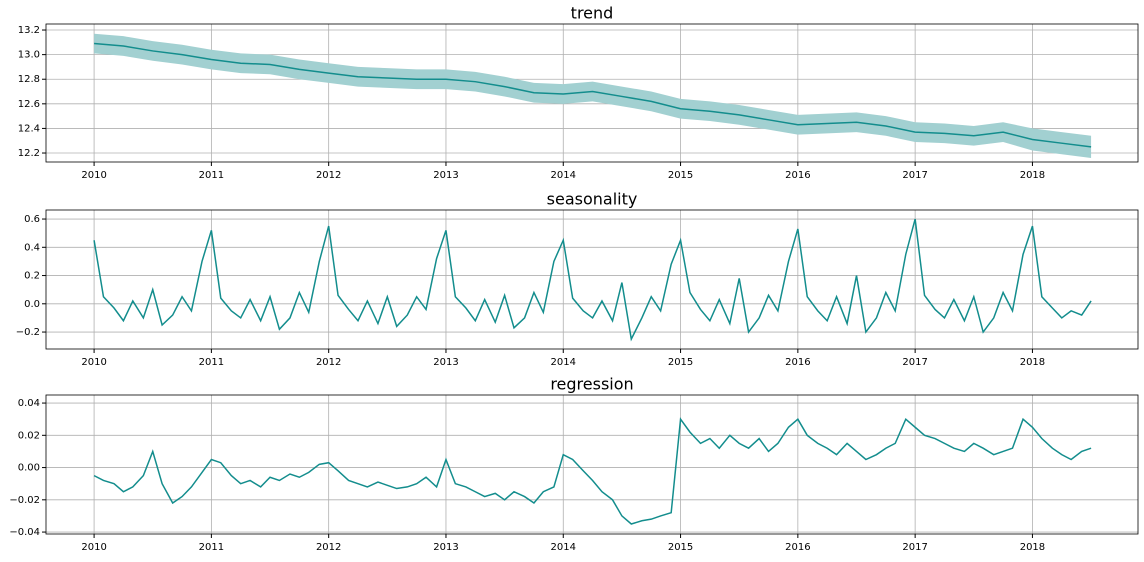 Image resolution: width=1144 pixels, height=562 pixels. I want to click on y-tick-label: 0.04, so click(29, 403).